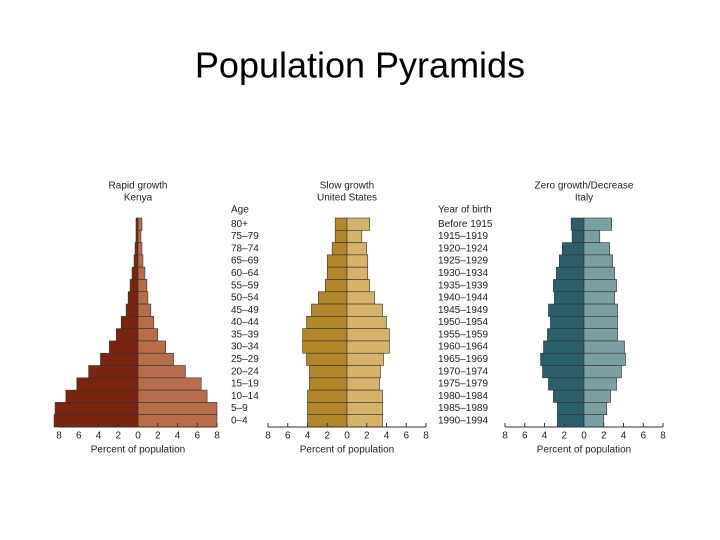 The height and width of the screenshot is (540, 720). I want to click on category-label: 1965–1969, so click(463, 359).